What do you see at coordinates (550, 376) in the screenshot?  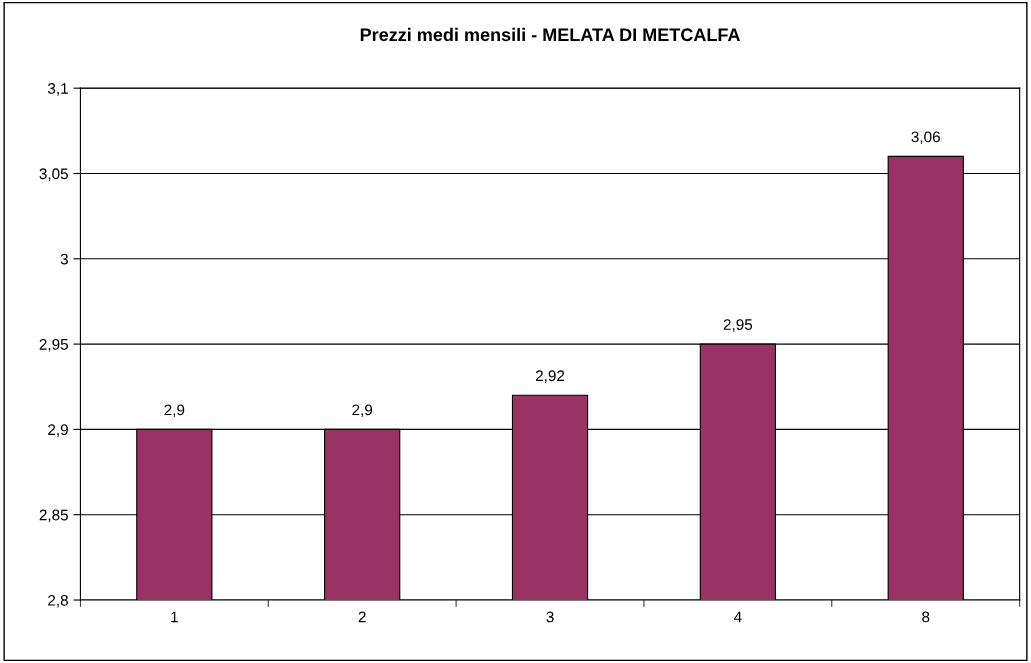 I see `data-label: 2,92` at bounding box center [550, 376].